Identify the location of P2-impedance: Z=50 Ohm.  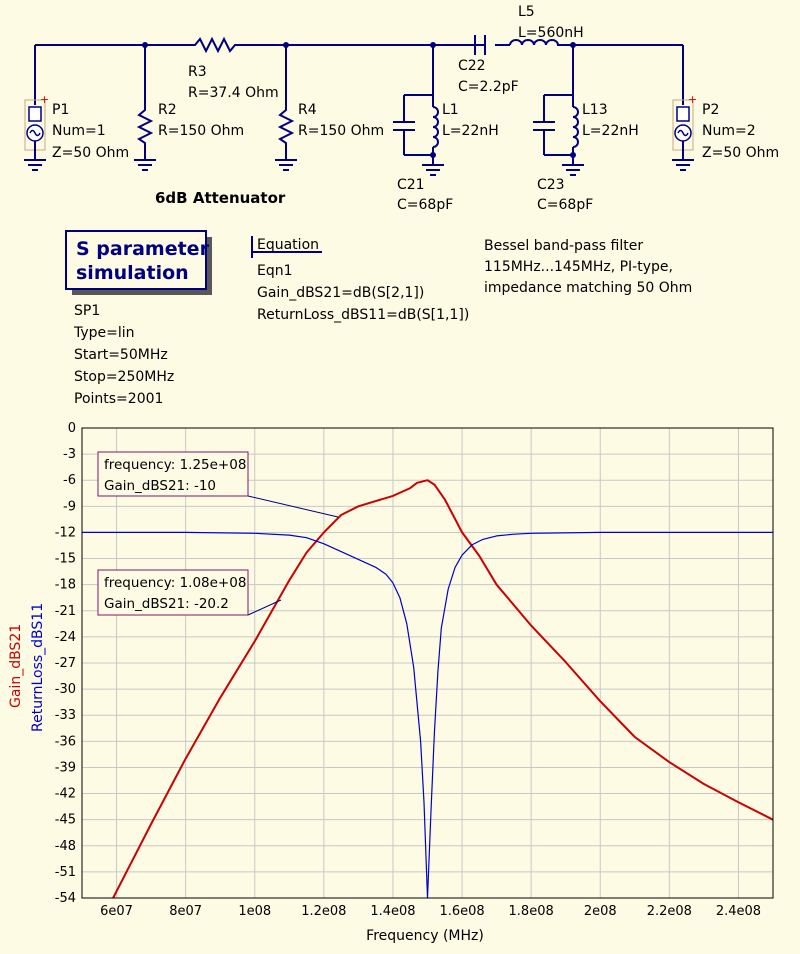
(740, 153).